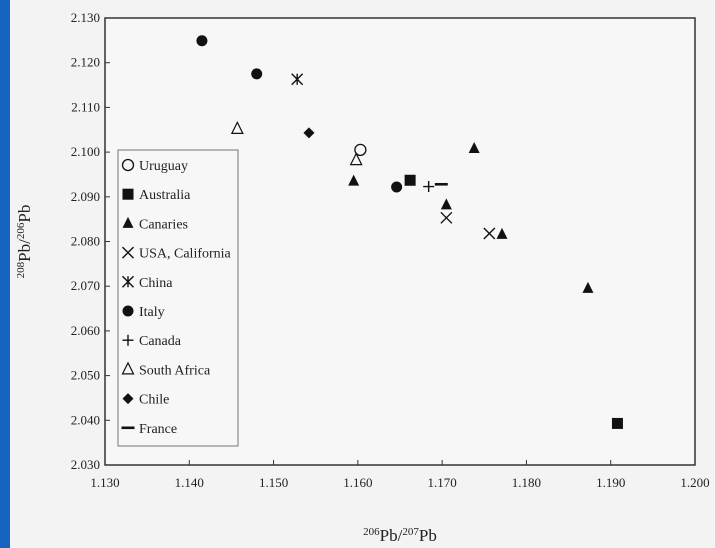 This screenshot has height=548, width=715. I want to click on point-chile, so click(309, 133).